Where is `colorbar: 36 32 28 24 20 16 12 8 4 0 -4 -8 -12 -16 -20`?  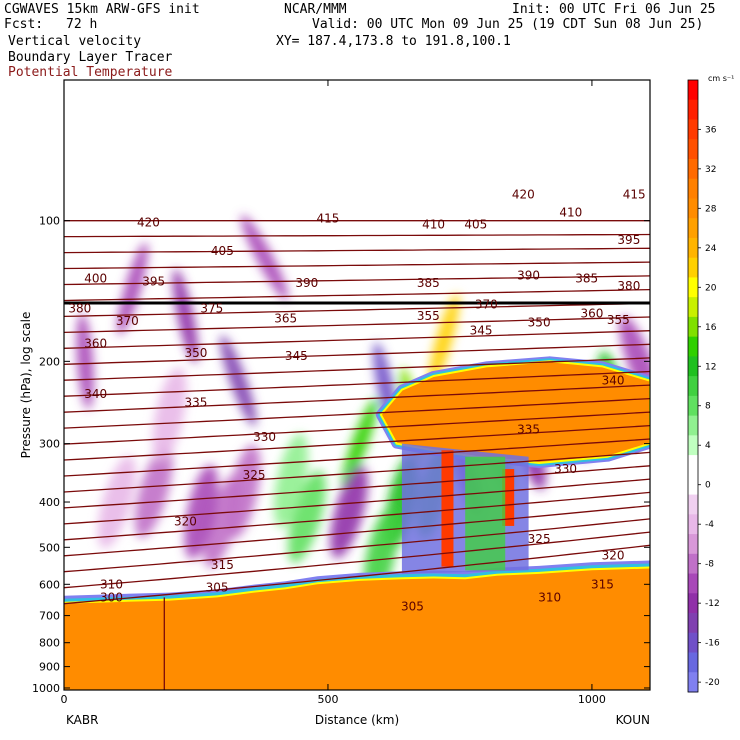 colorbar: 36 32 28 24 20 16 12 8 4 0 -4 -8 -12 -16 -20 is located at coordinates (703, 386).